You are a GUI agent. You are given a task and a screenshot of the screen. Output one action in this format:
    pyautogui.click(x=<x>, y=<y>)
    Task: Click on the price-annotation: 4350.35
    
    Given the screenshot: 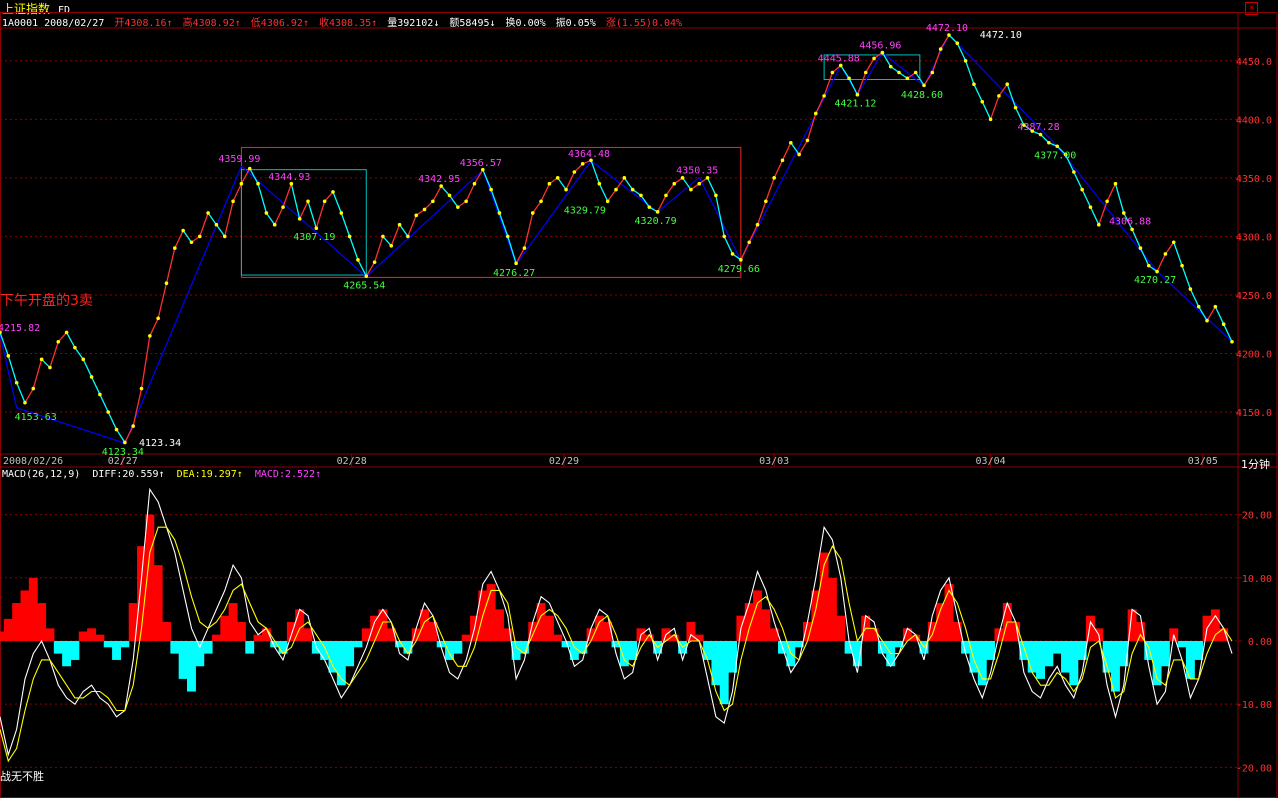 What is the action you would take?
    pyautogui.click(x=697, y=170)
    